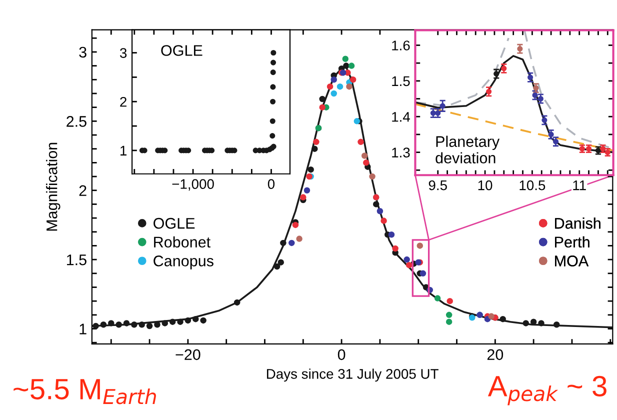 The width and height of the screenshot is (617, 420). Describe the element at coordinates (174, 223) in the screenshot. I see `legend-label: OGLE` at that location.